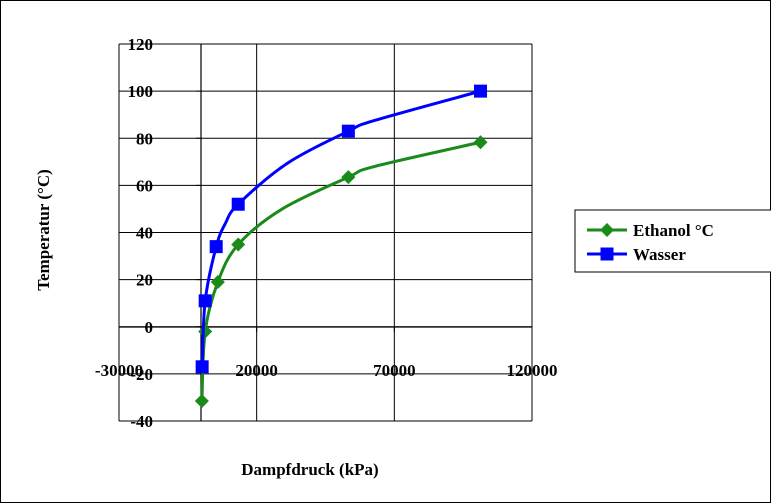 The height and width of the screenshot is (504, 771). What do you see at coordinates (141, 421) in the screenshot?
I see `y-tick-label: -40` at bounding box center [141, 421].